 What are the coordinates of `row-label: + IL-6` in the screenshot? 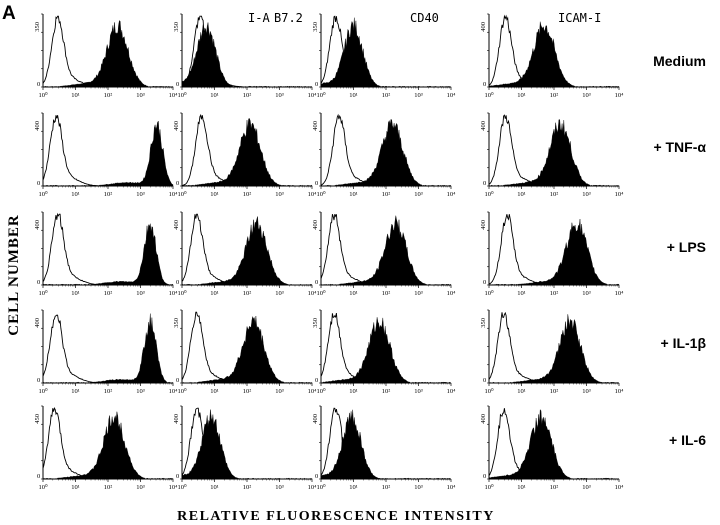 It's located at (687, 440).